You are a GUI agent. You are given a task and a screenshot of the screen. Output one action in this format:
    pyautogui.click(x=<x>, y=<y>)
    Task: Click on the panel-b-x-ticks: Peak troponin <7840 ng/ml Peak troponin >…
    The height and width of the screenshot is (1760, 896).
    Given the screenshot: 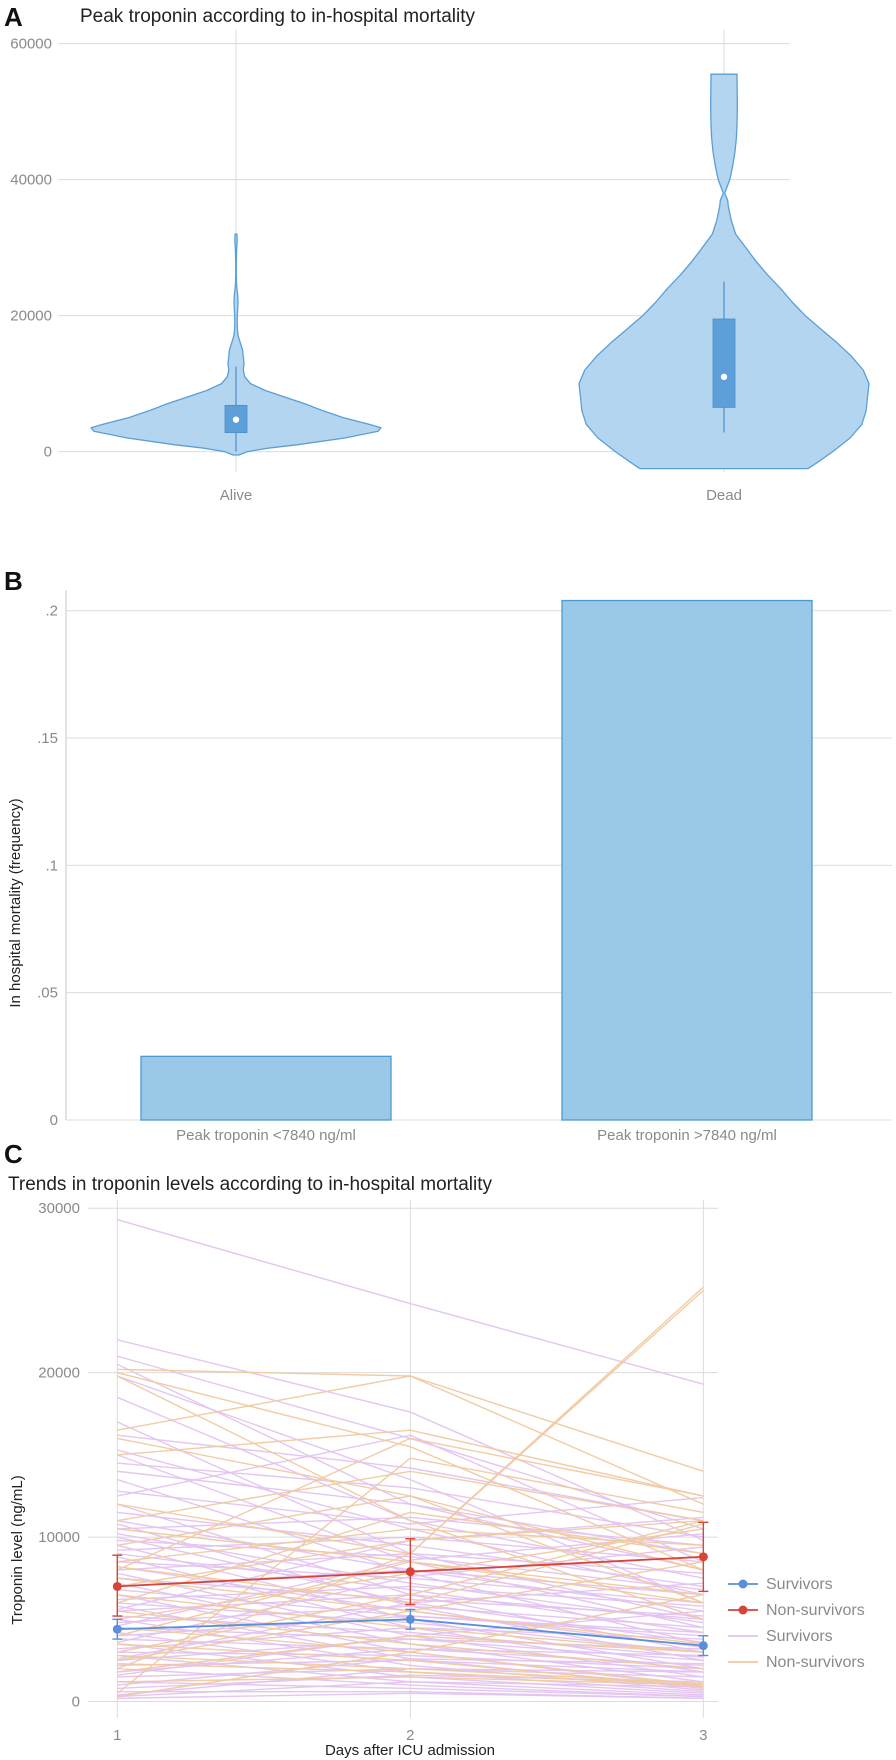 What is the action you would take?
    pyautogui.click(x=476, y=1135)
    